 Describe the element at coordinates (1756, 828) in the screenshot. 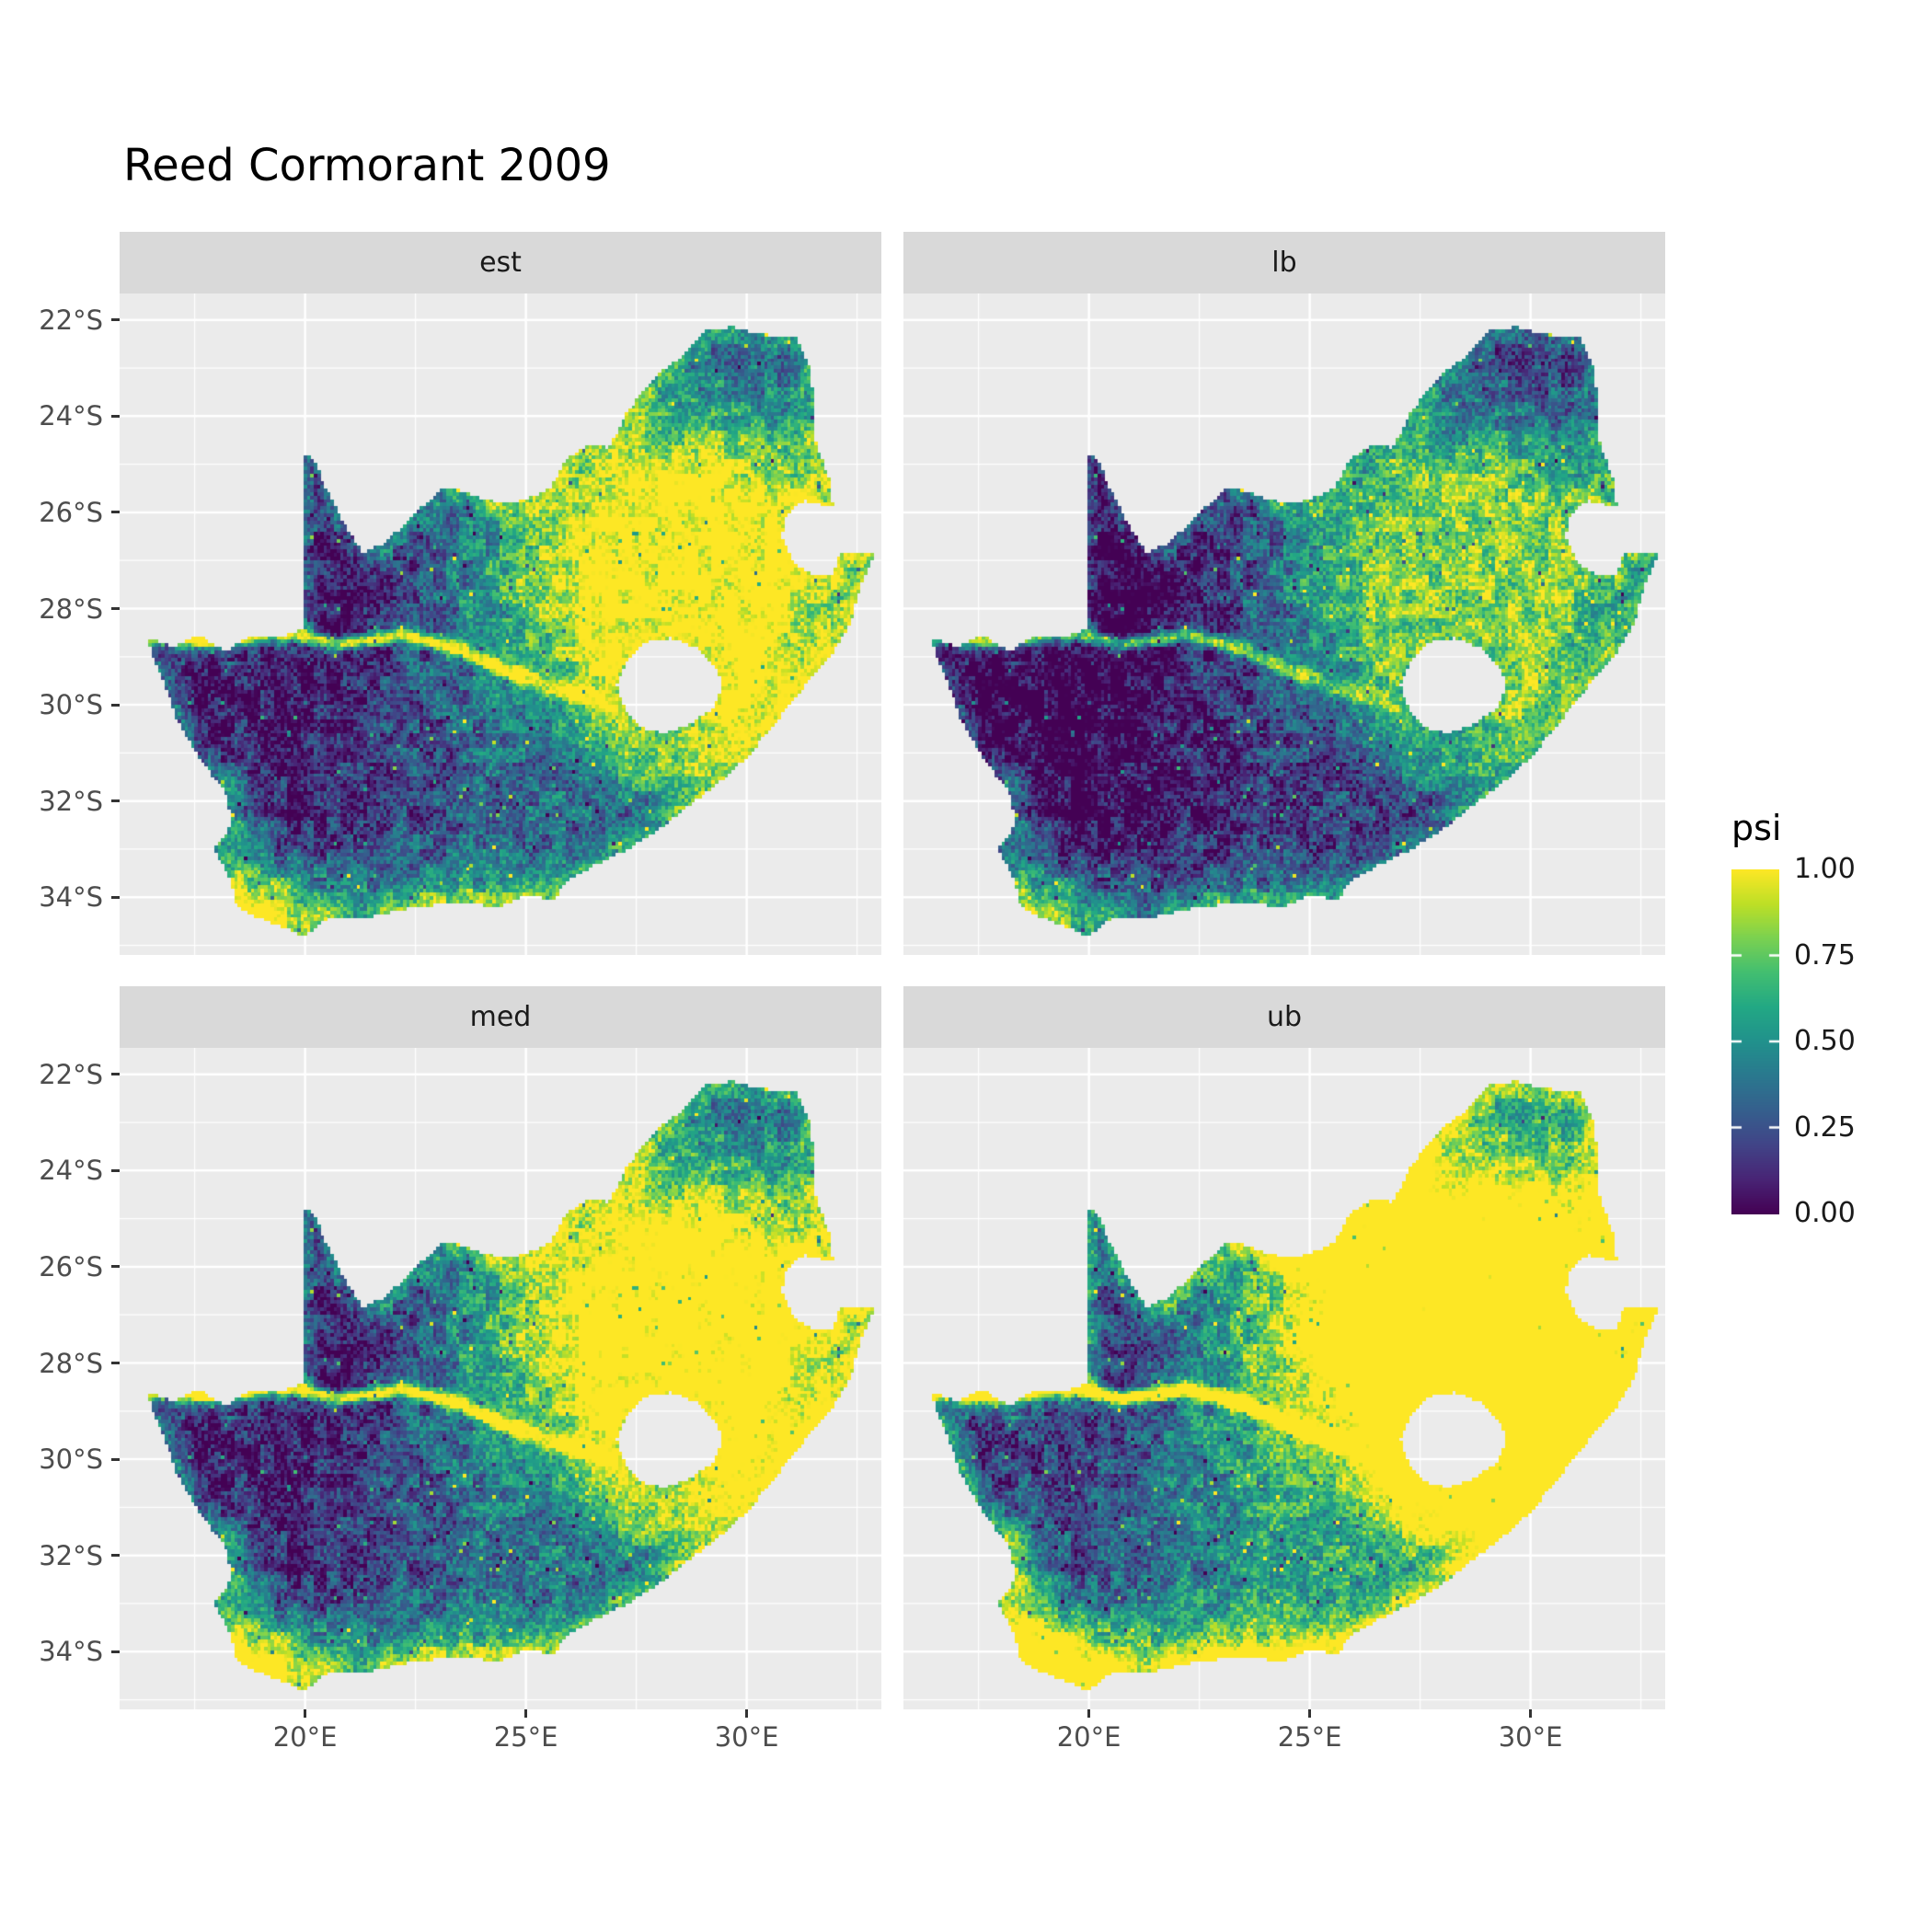

I see `legend-title: psi` at that location.